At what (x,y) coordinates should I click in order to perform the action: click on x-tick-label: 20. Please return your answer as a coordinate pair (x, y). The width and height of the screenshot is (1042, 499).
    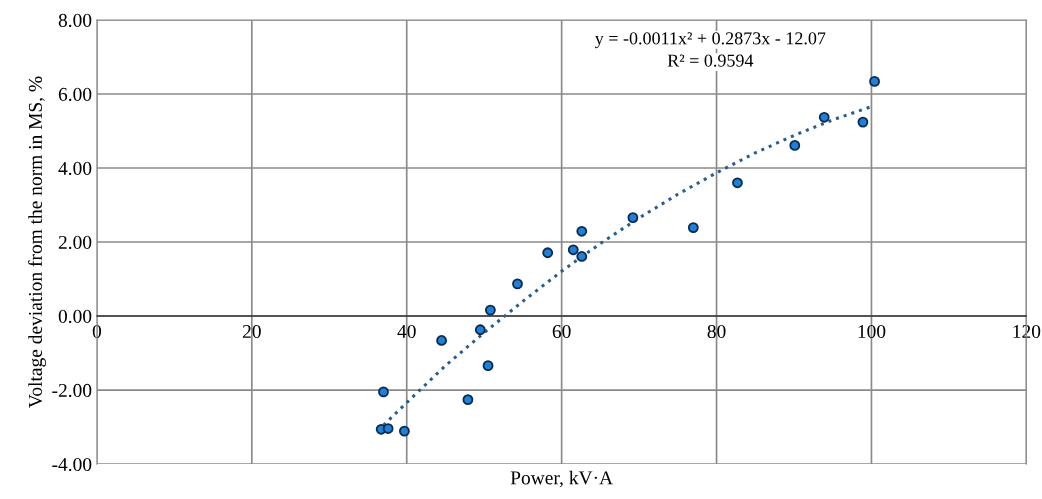
    Looking at the image, I should click on (251, 331).